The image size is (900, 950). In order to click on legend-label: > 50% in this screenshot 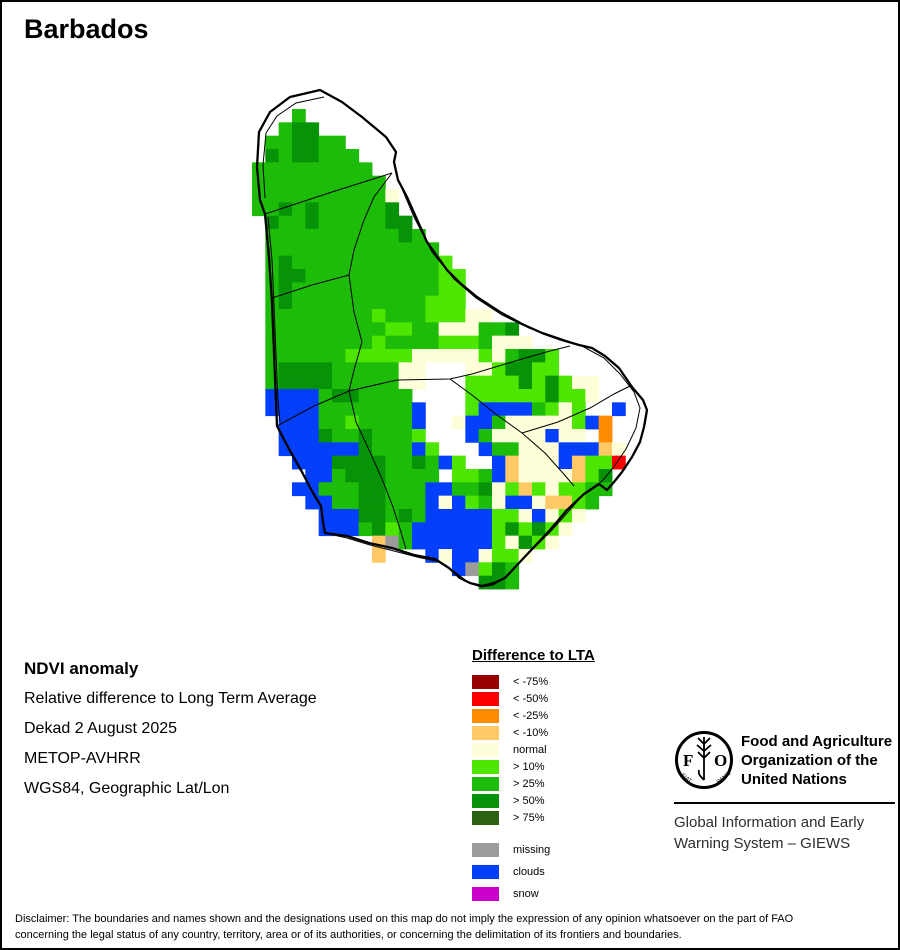, I will do `click(529, 800)`.